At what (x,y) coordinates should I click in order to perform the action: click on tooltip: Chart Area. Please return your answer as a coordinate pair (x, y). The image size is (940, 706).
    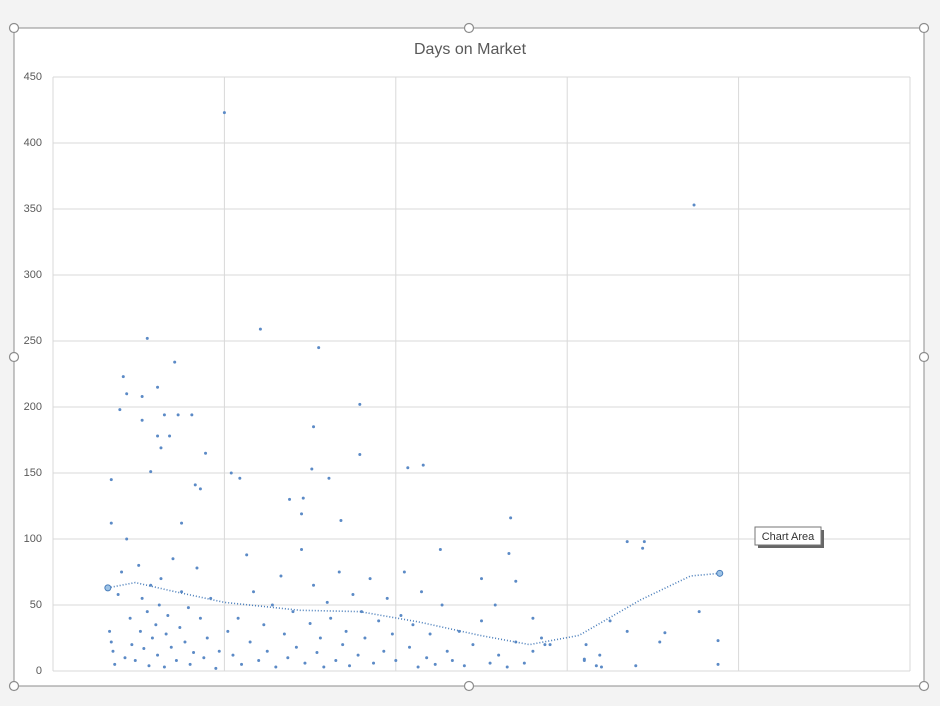
    Looking at the image, I should click on (789, 537).